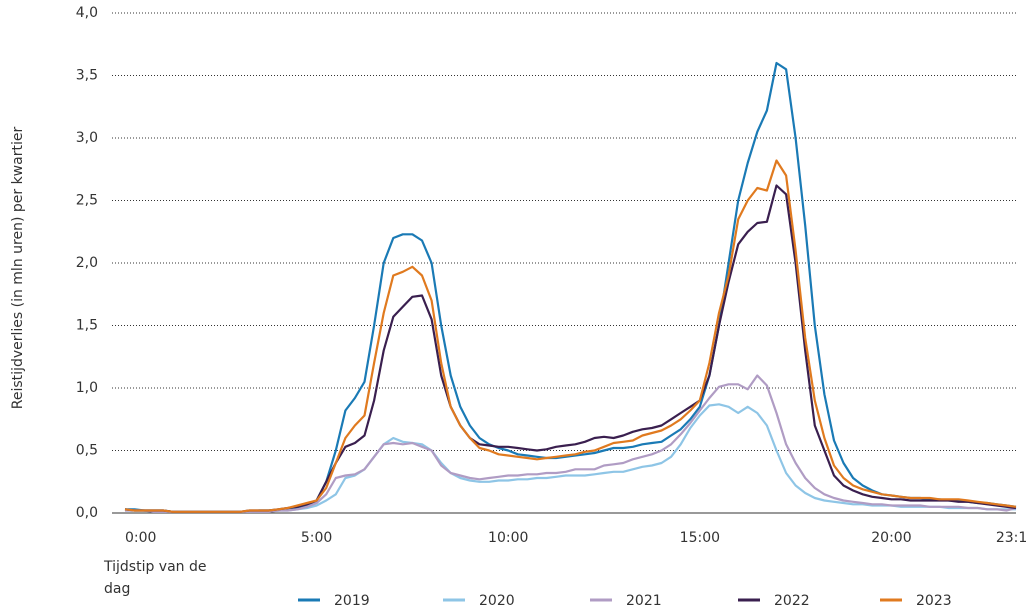 Image resolution: width=1026 pixels, height=610 pixels. What do you see at coordinates (792, 601) in the screenshot?
I see `legend-label: 2022` at bounding box center [792, 601].